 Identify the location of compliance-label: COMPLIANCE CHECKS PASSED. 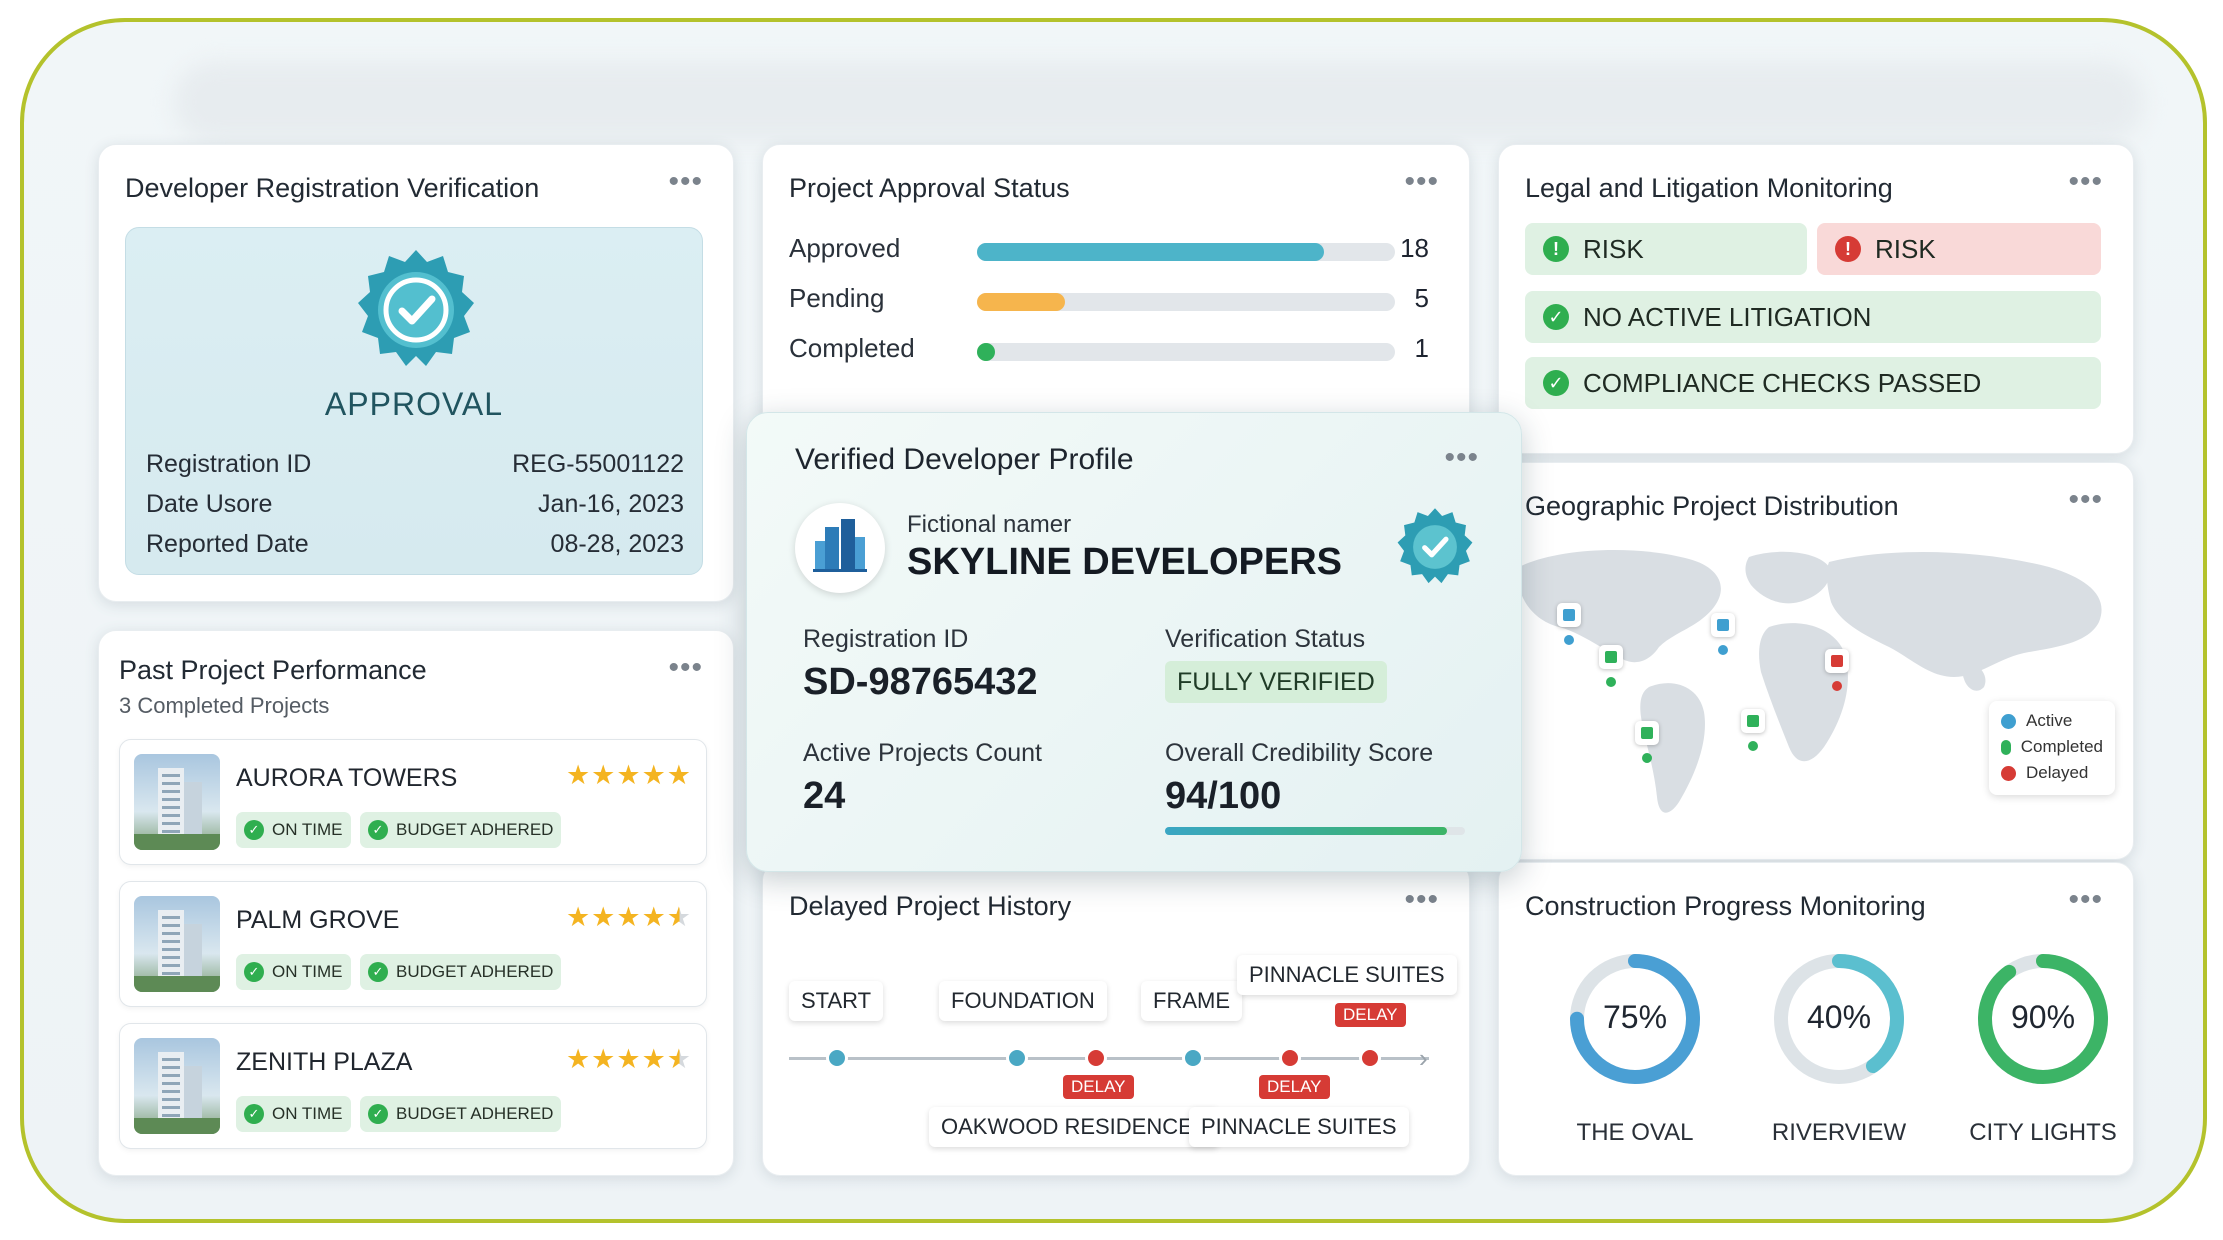
(1782, 382).